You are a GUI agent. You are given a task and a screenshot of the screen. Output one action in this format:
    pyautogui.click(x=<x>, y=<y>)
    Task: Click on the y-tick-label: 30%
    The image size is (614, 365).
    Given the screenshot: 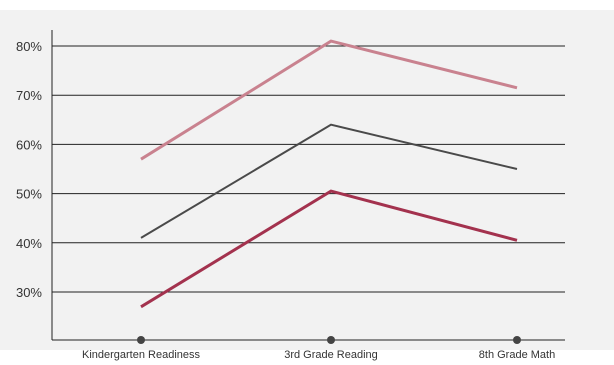 What is the action you would take?
    pyautogui.click(x=29, y=292)
    